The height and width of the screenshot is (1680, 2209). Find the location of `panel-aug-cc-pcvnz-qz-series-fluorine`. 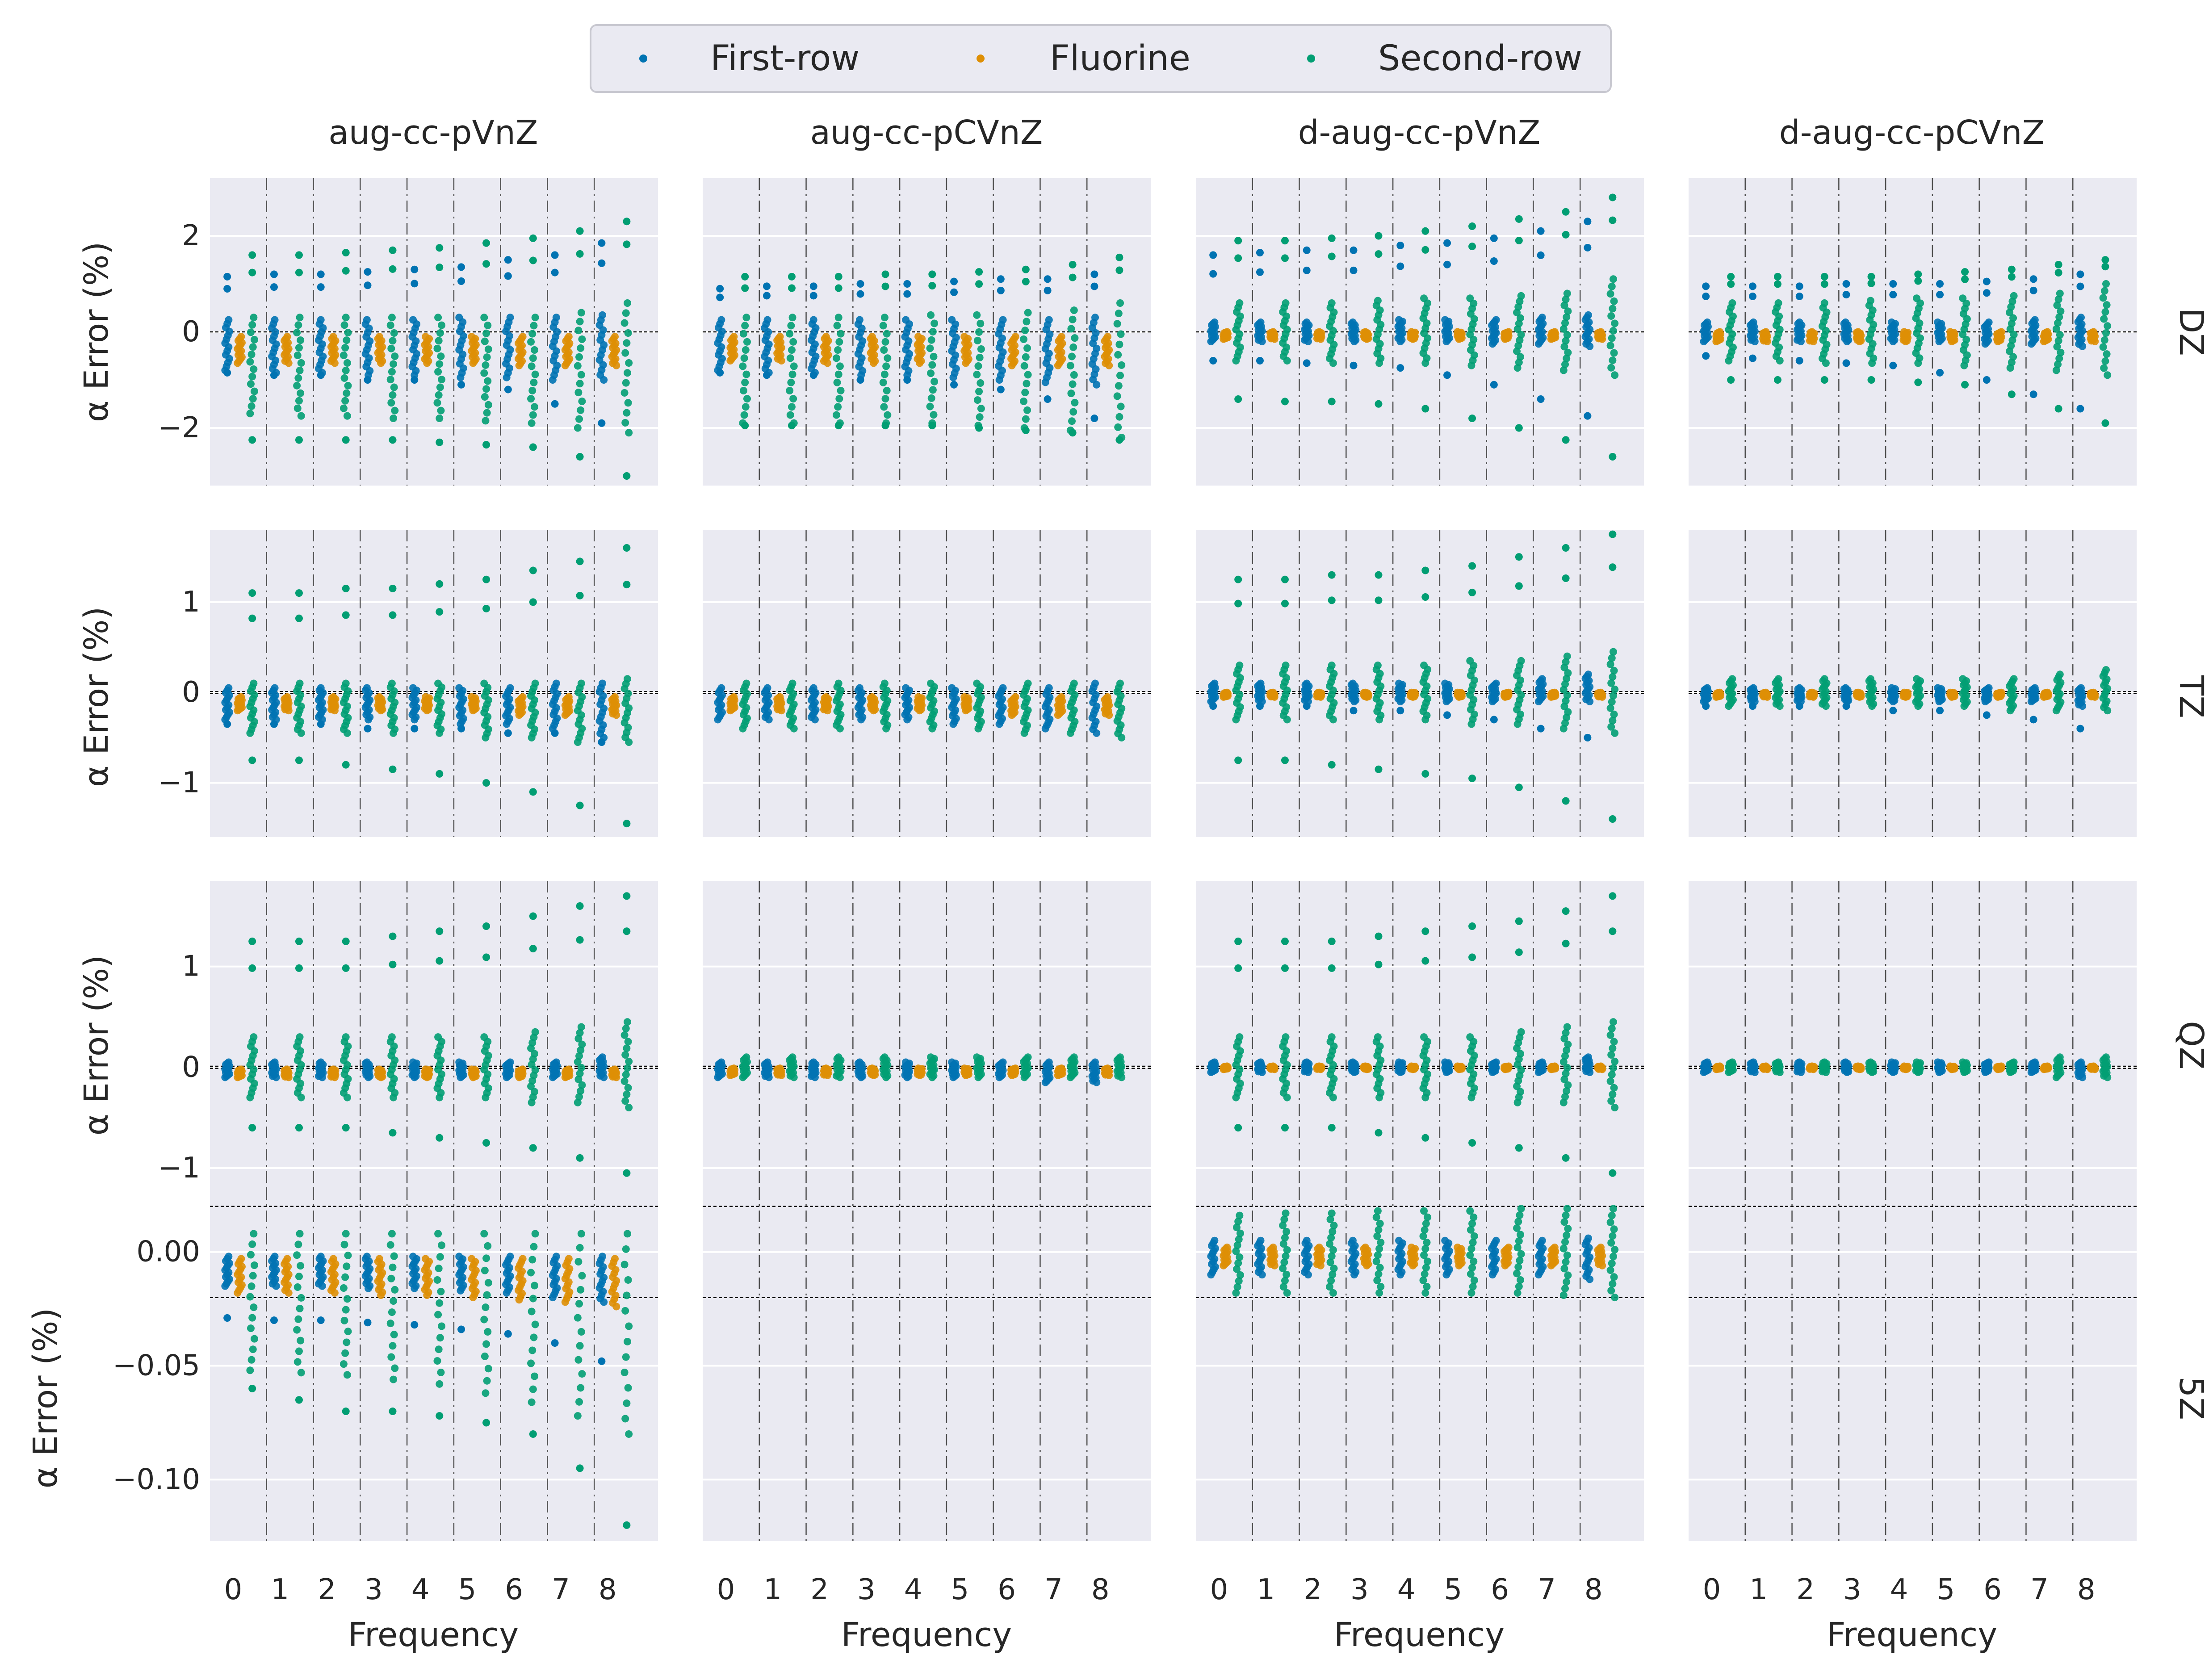

panel-aug-cc-pcvnz-qz-series-fluorine is located at coordinates (919, 1071).